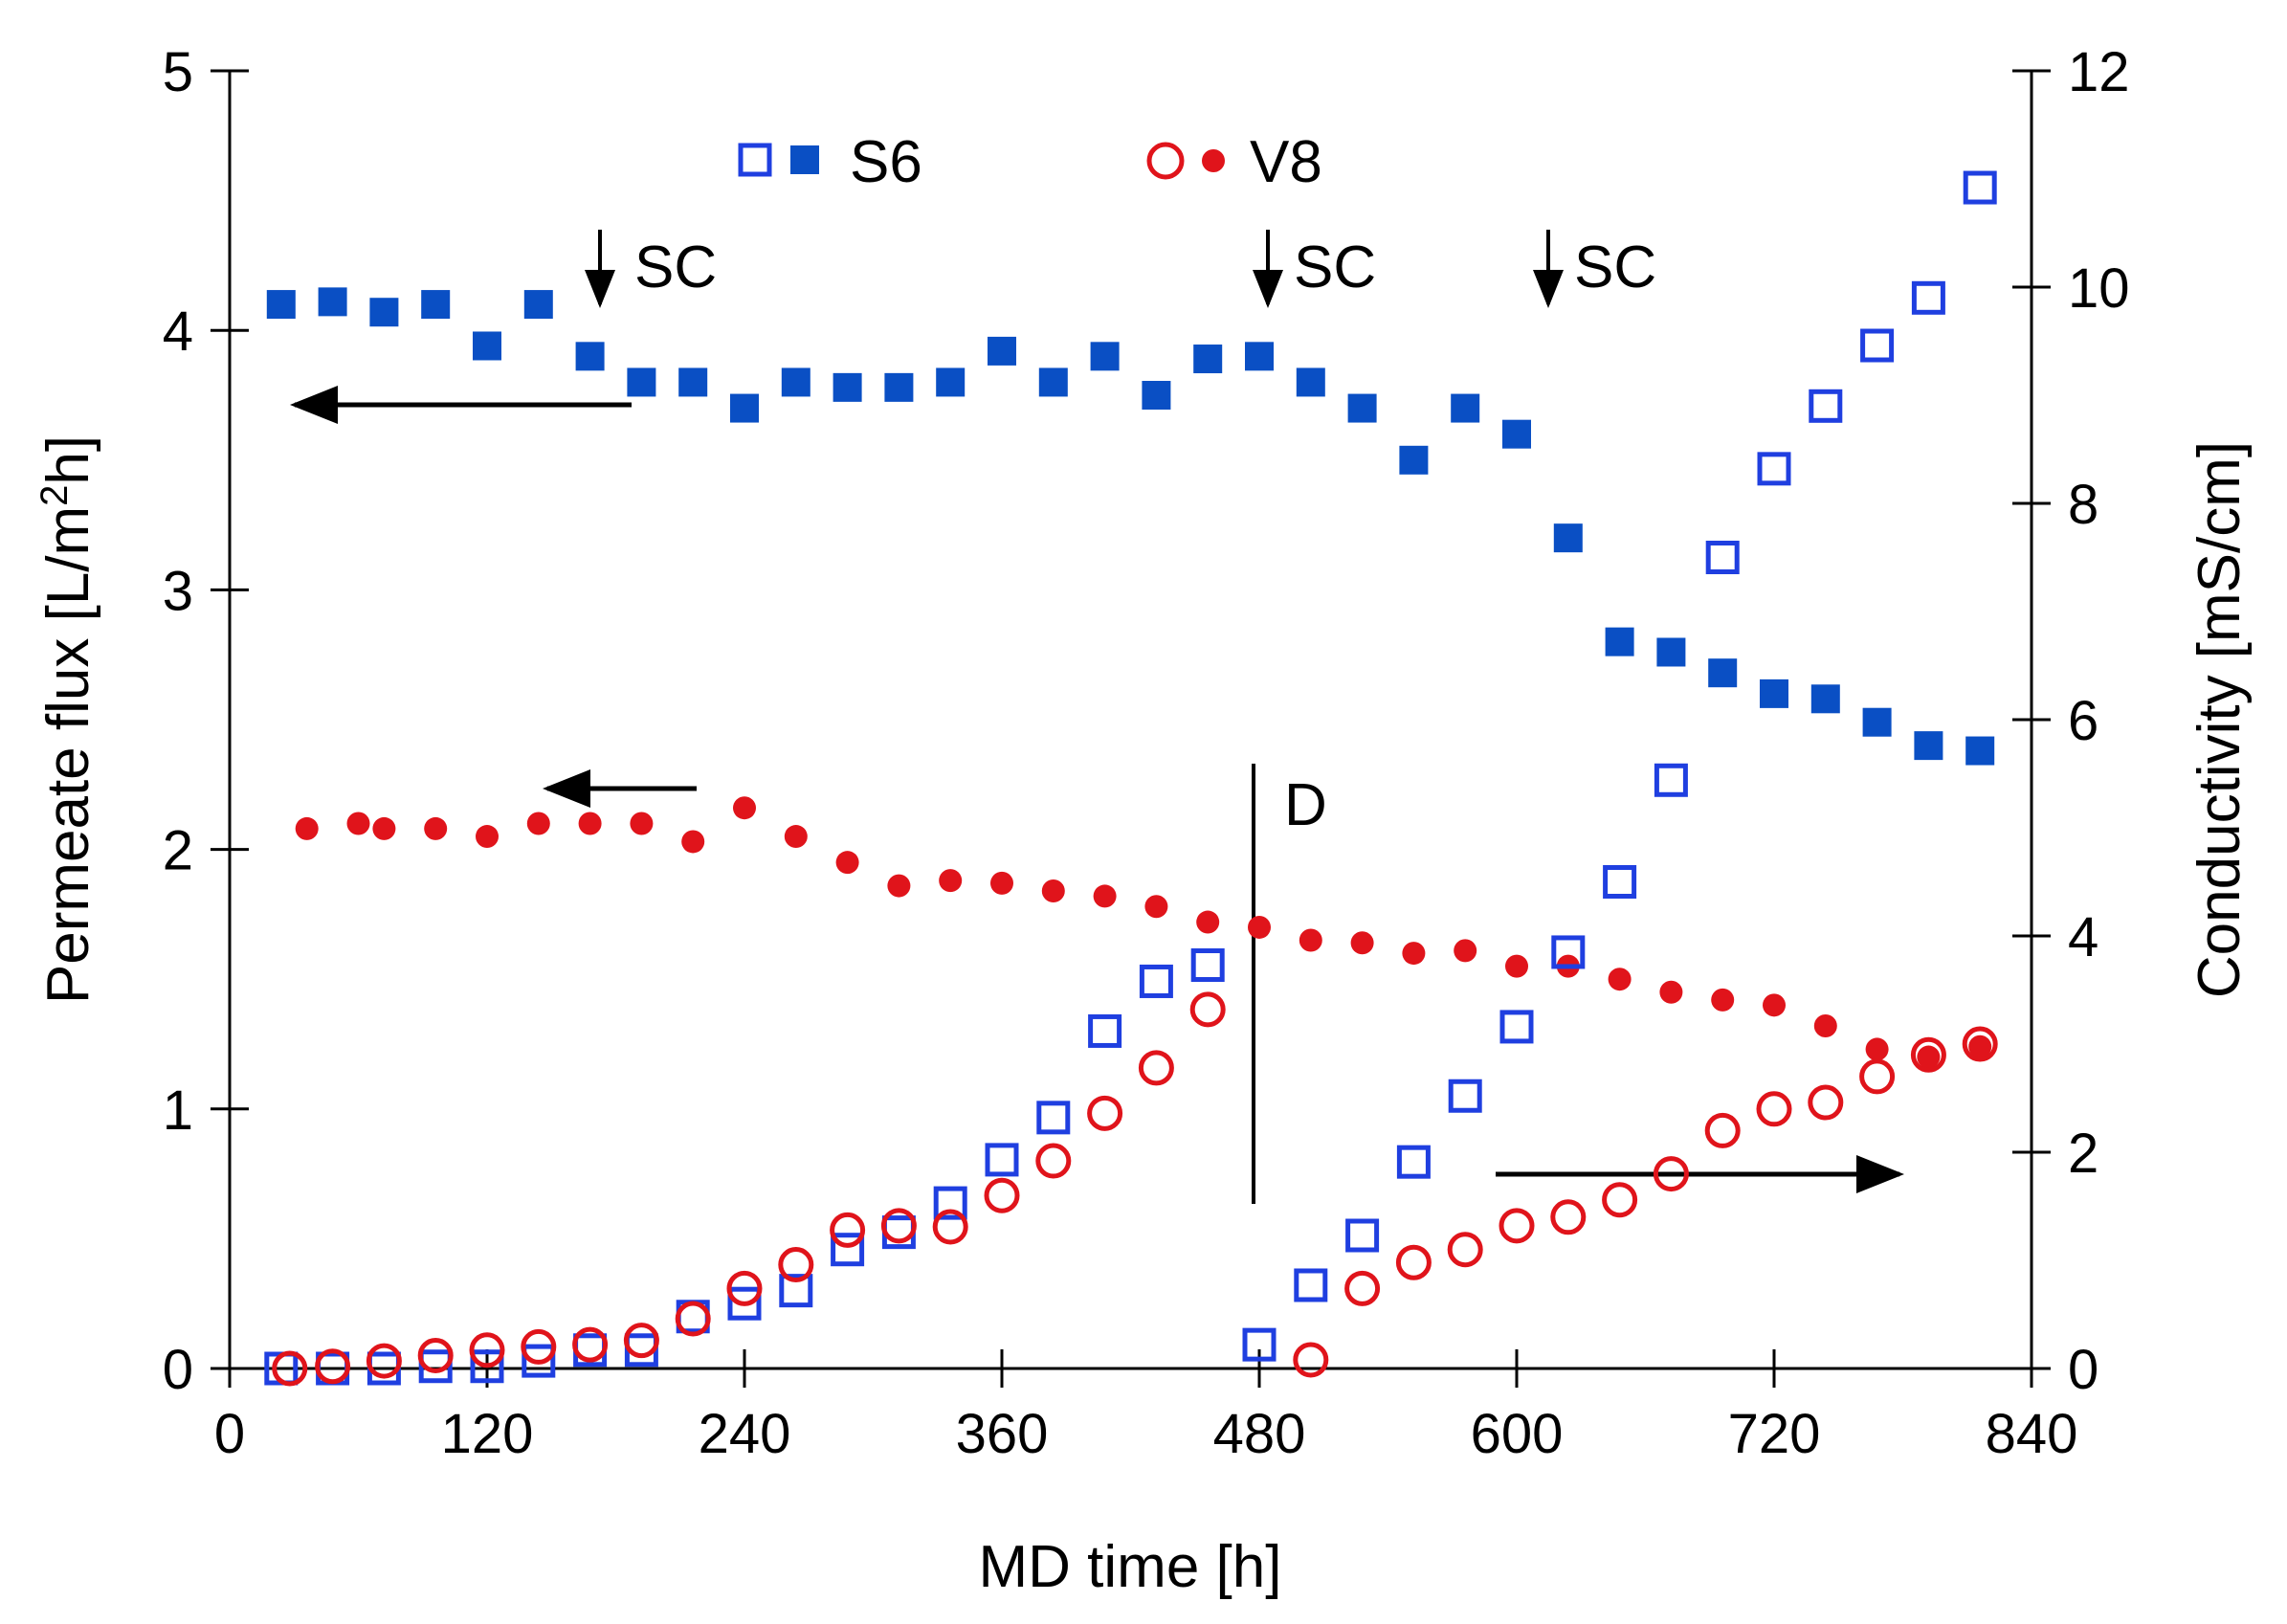 The image size is (2287, 1624). Describe the element at coordinates (2083, 1154) in the screenshot. I see `y-right-tick-label-1: 2` at that location.